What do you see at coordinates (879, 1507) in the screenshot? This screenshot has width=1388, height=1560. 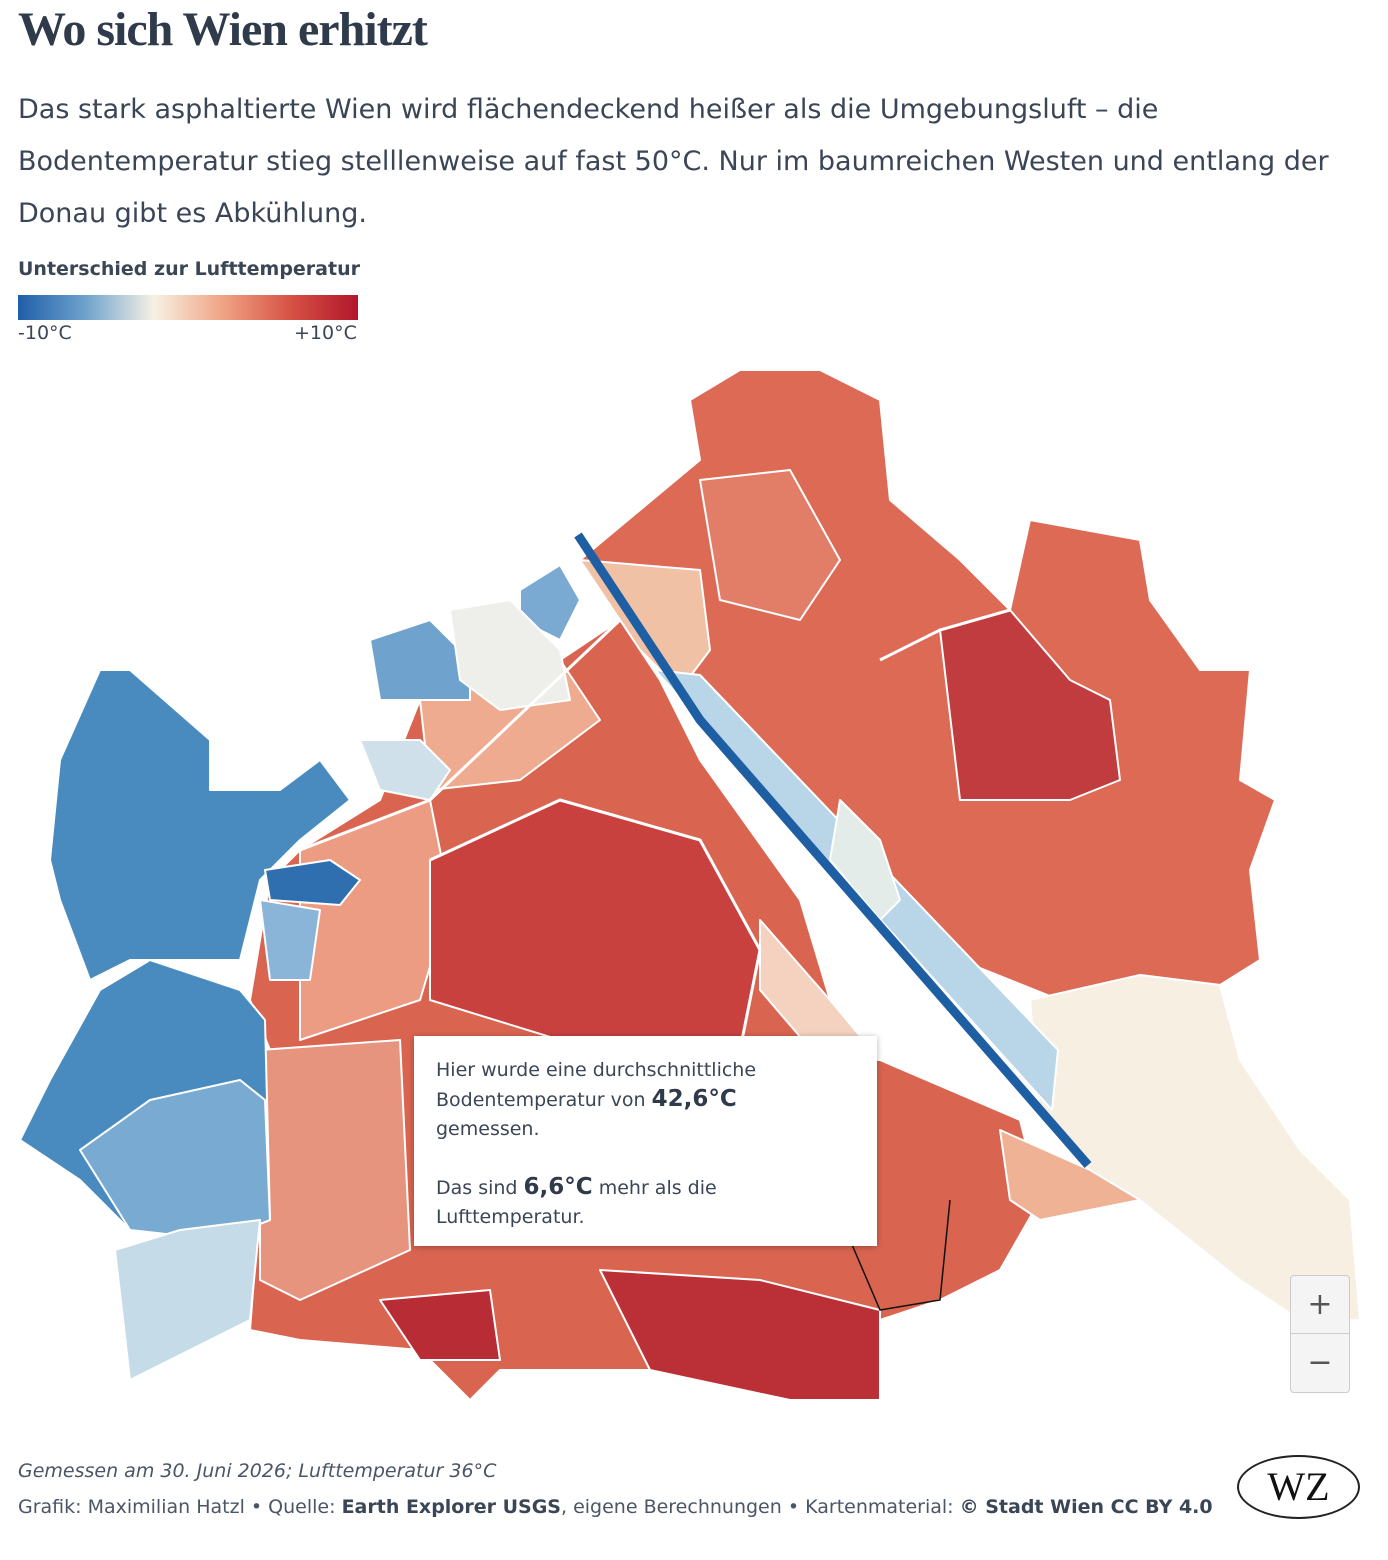 I see `credit: Kartenmaterial:` at bounding box center [879, 1507].